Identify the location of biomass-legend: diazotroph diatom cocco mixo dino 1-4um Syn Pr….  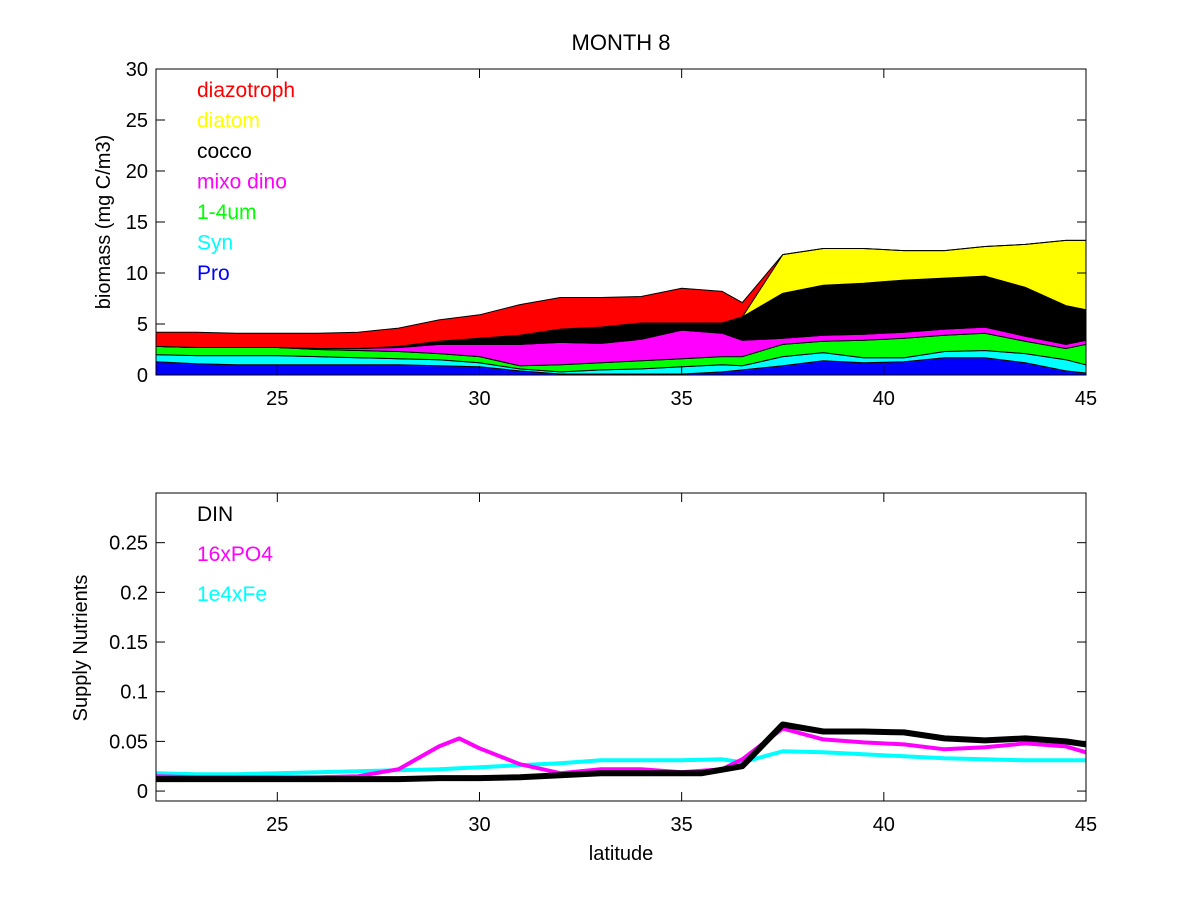
(246, 182).